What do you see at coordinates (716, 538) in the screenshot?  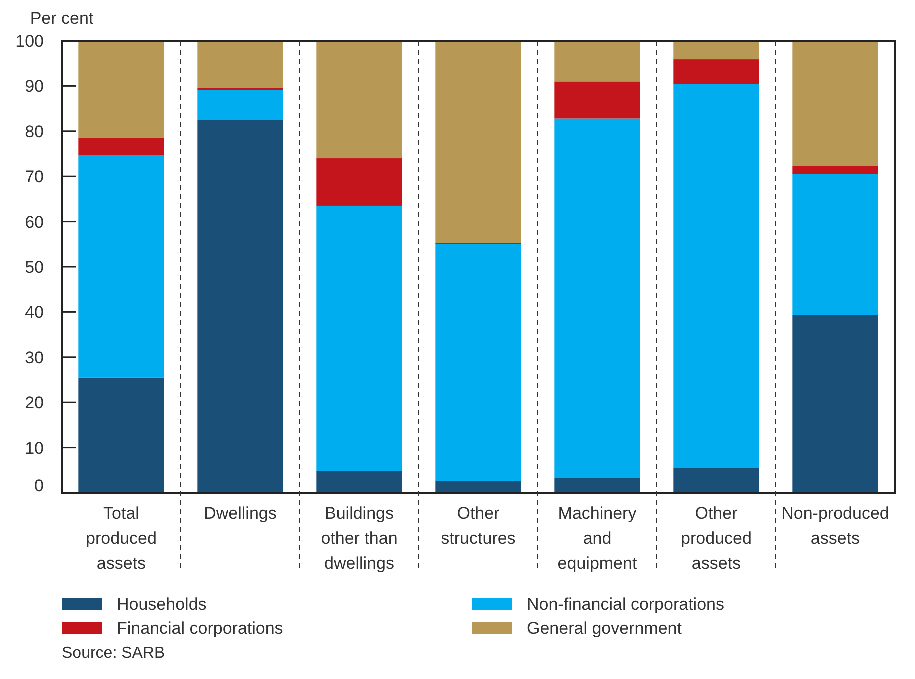 I see `x-tick-label: Other produced assets` at bounding box center [716, 538].